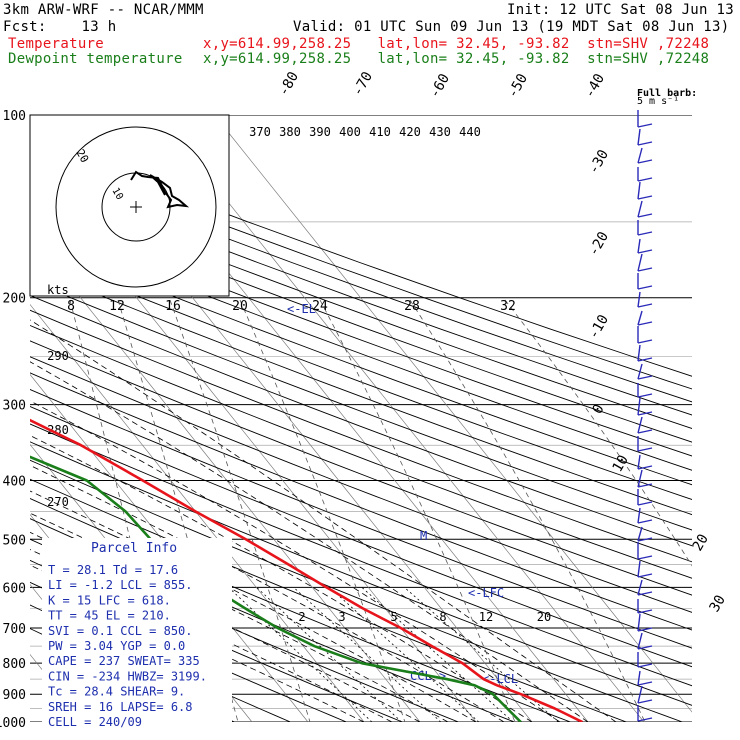 Image resolution: width=740 pixels, height=740 pixels. What do you see at coordinates (14, 588) in the screenshot?
I see `pressure-tick-label: 600` at bounding box center [14, 588].